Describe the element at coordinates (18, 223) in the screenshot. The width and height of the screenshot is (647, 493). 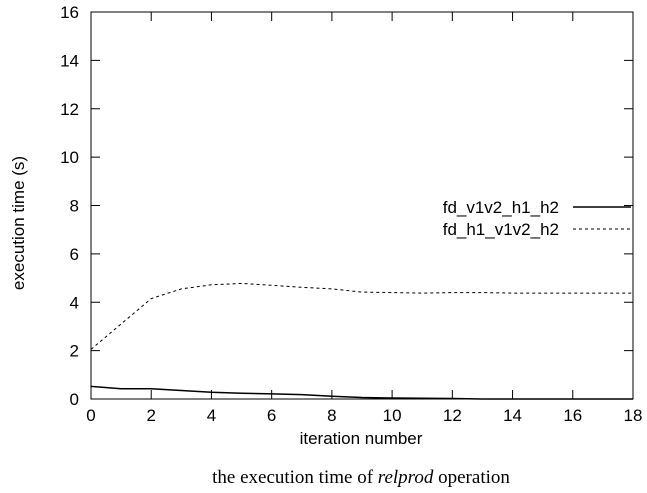
I see `y-axis-label: execution time (s)` at that location.